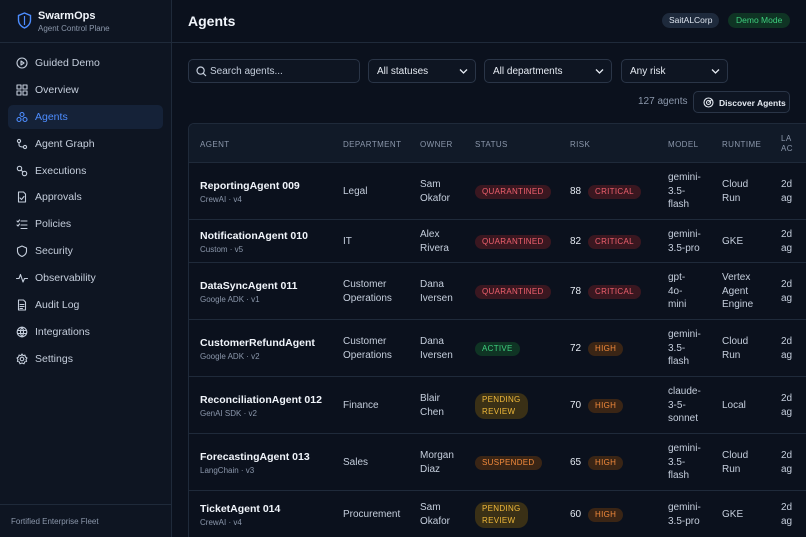 This screenshot has height=537, width=806. I want to click on agent-name-link: CustomerRefundAgent, so click(257, 342).